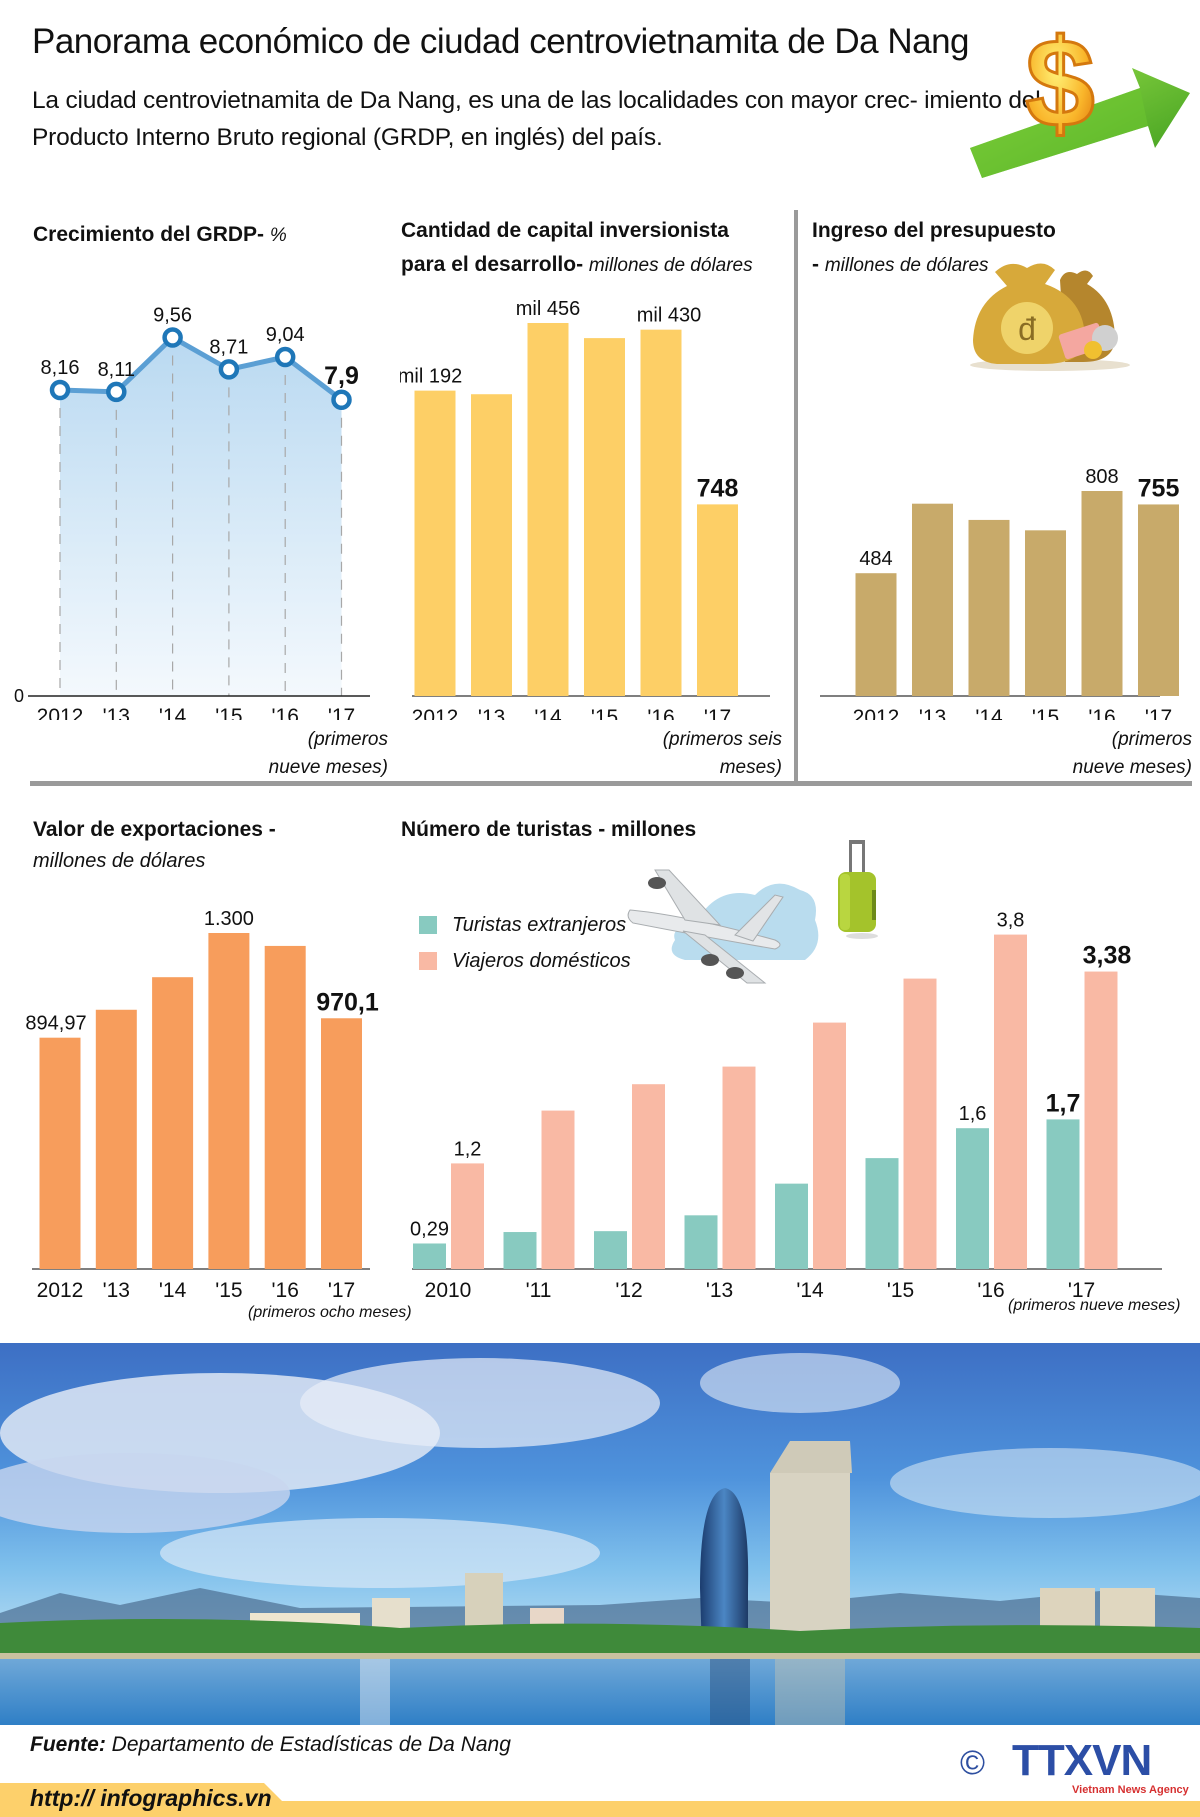  I want to click on data-label: 8,16, so click(60, 368).